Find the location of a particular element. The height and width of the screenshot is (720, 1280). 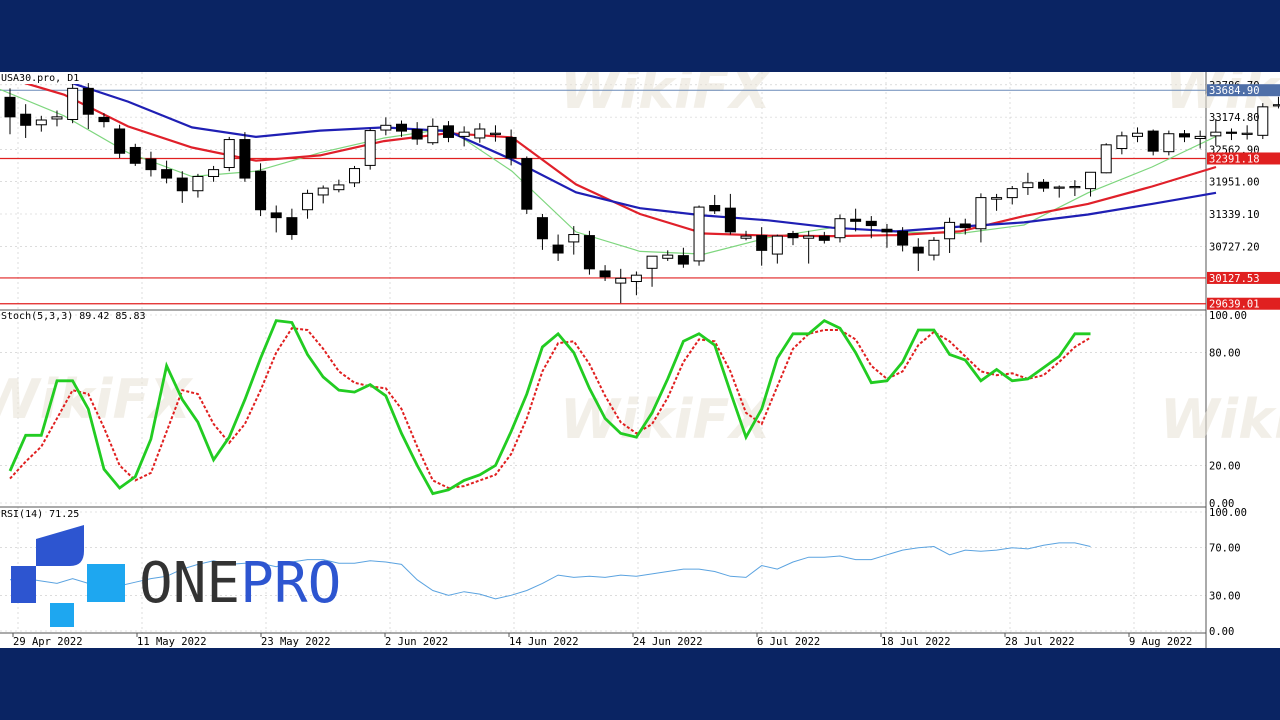

onepro-logo: ONEPRO is located at coordinates (176, 576).